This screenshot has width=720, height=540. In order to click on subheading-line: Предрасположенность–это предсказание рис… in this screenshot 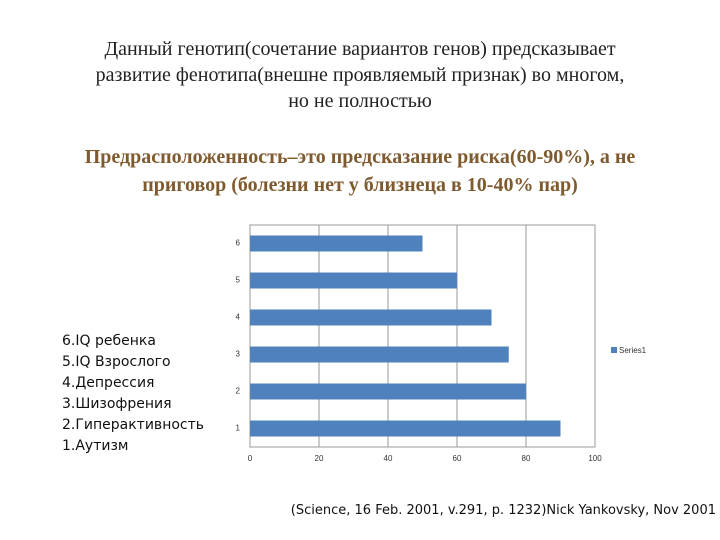, I will do `click(360, 157)`.